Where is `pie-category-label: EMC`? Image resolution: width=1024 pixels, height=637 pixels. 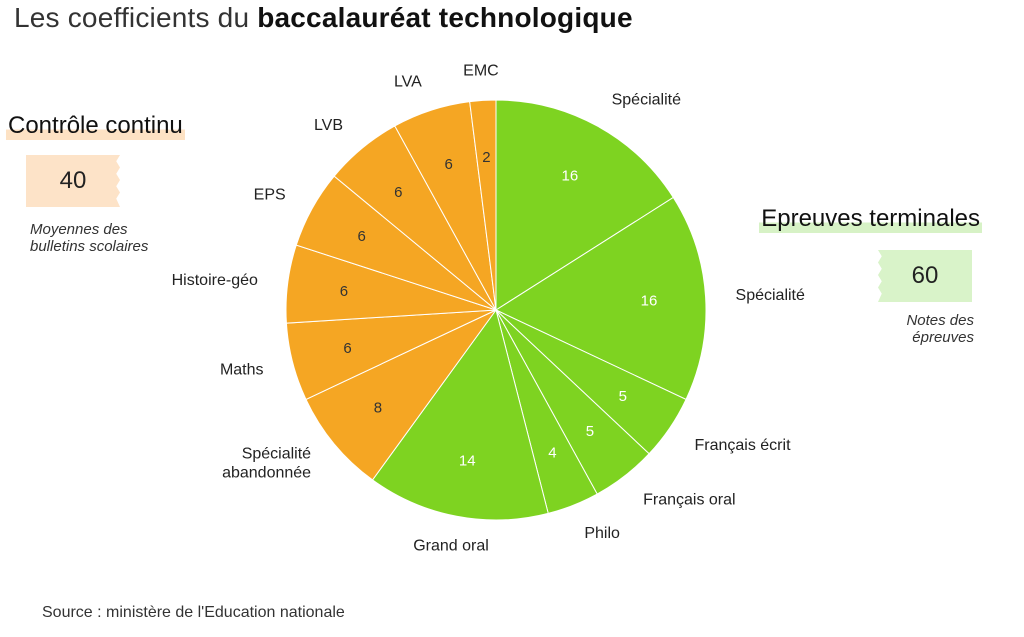 pie-category-label: EMC is located at coordinates (481, 70).